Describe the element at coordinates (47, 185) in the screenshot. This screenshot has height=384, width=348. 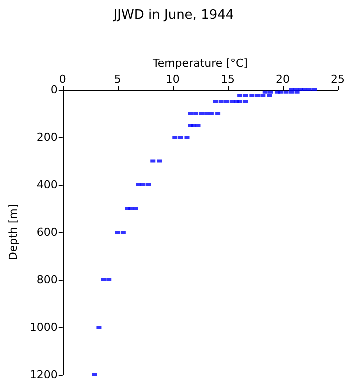
I see `y-tick-label: 400` at that location.